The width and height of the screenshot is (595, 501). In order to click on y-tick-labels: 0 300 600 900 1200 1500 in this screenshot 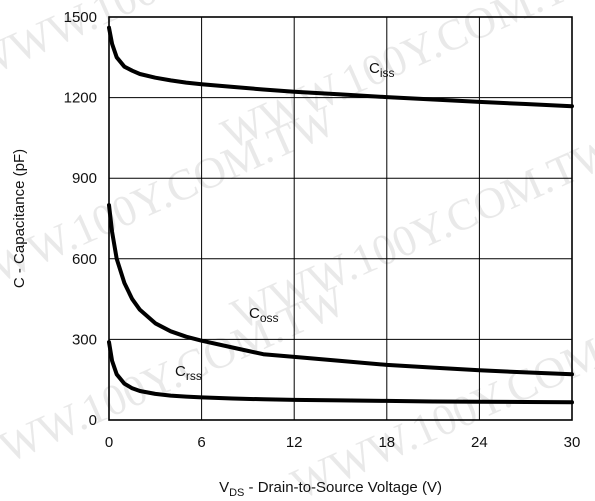, I will do `click(80, 219)`.